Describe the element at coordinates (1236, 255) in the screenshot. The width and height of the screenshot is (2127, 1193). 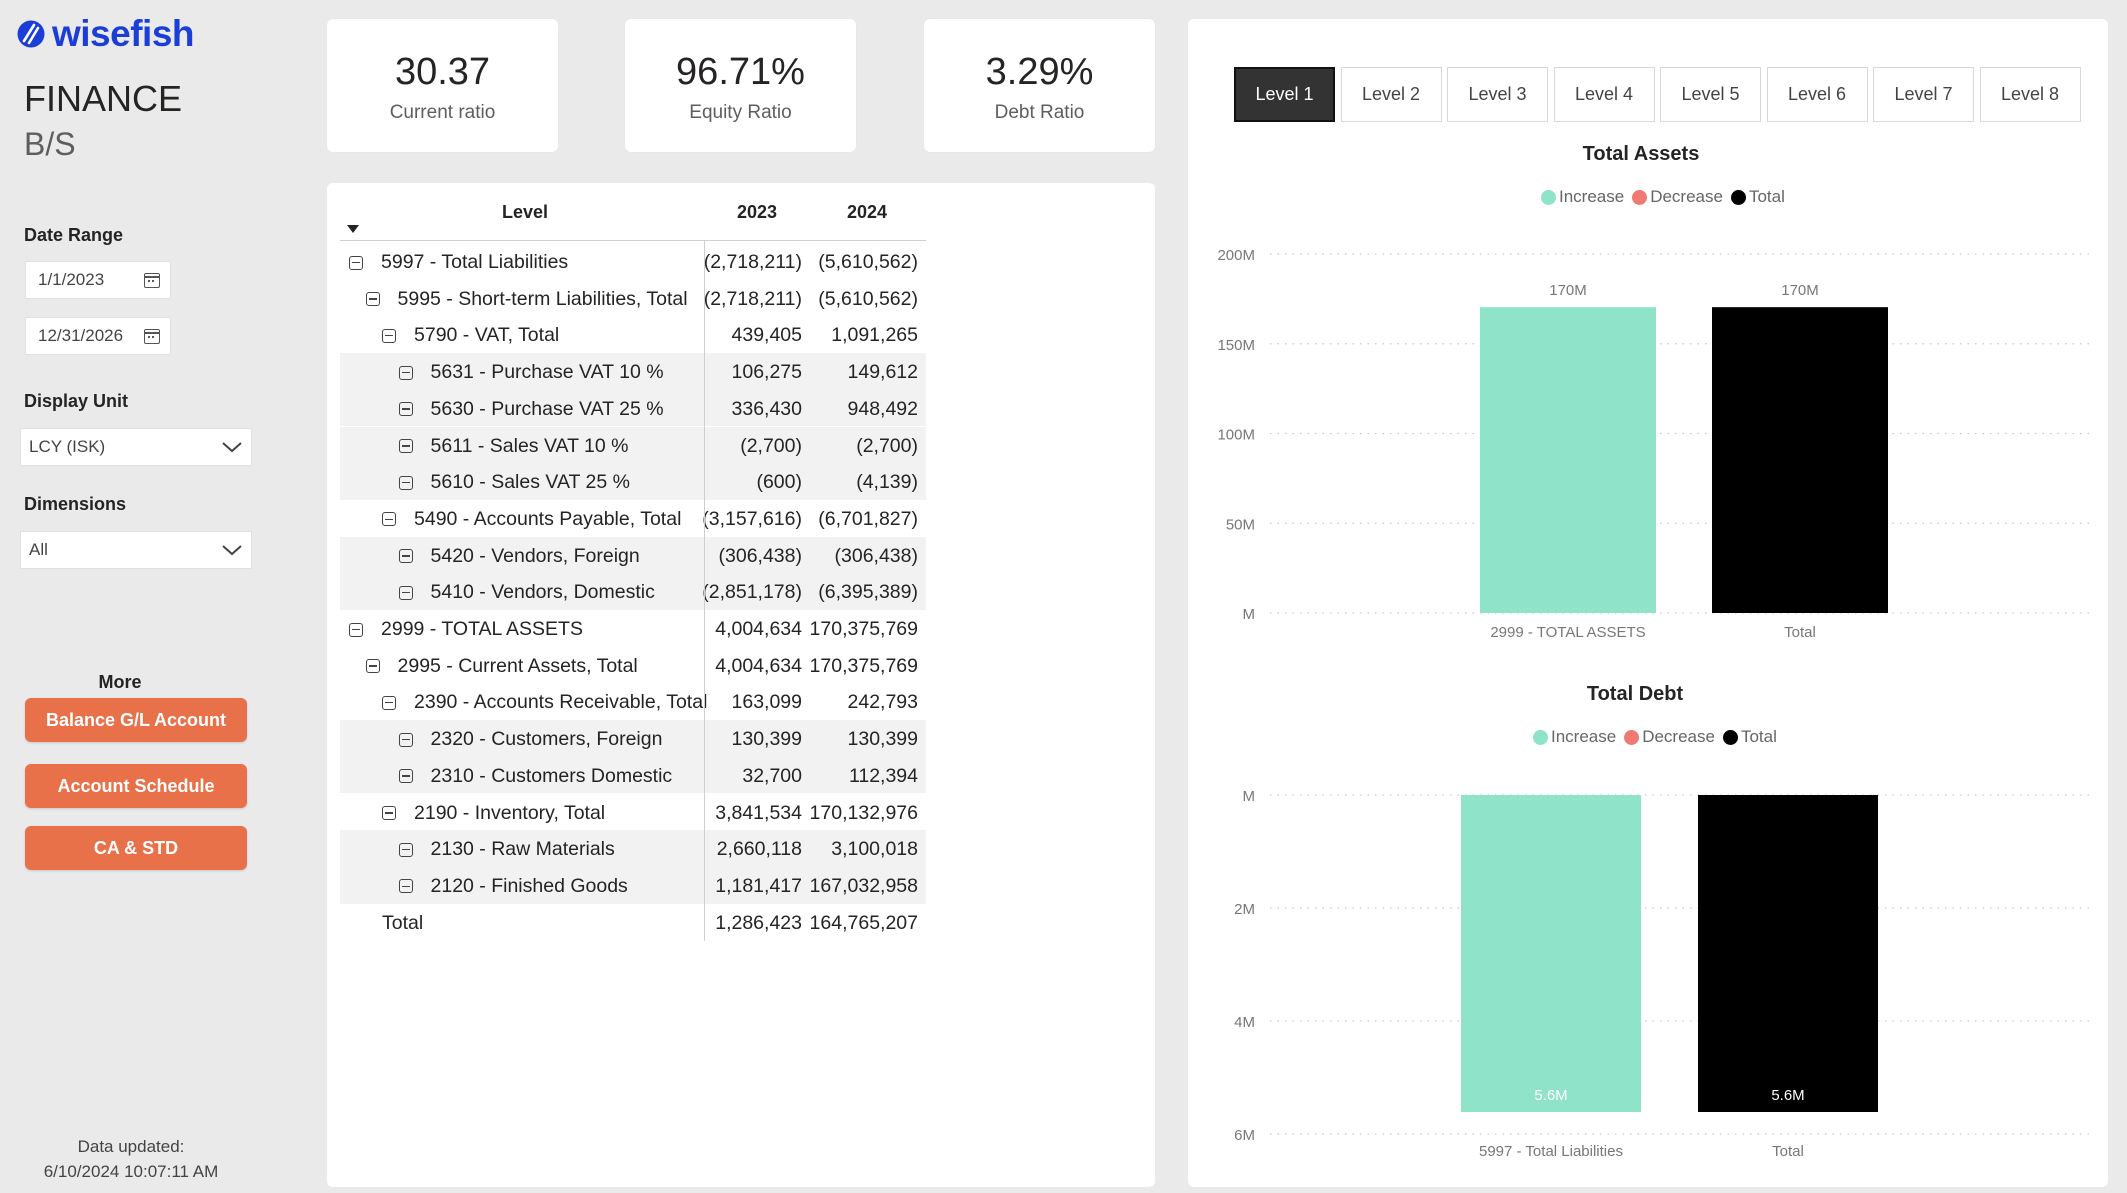
I see `y-tick-label: 200M` at that location.